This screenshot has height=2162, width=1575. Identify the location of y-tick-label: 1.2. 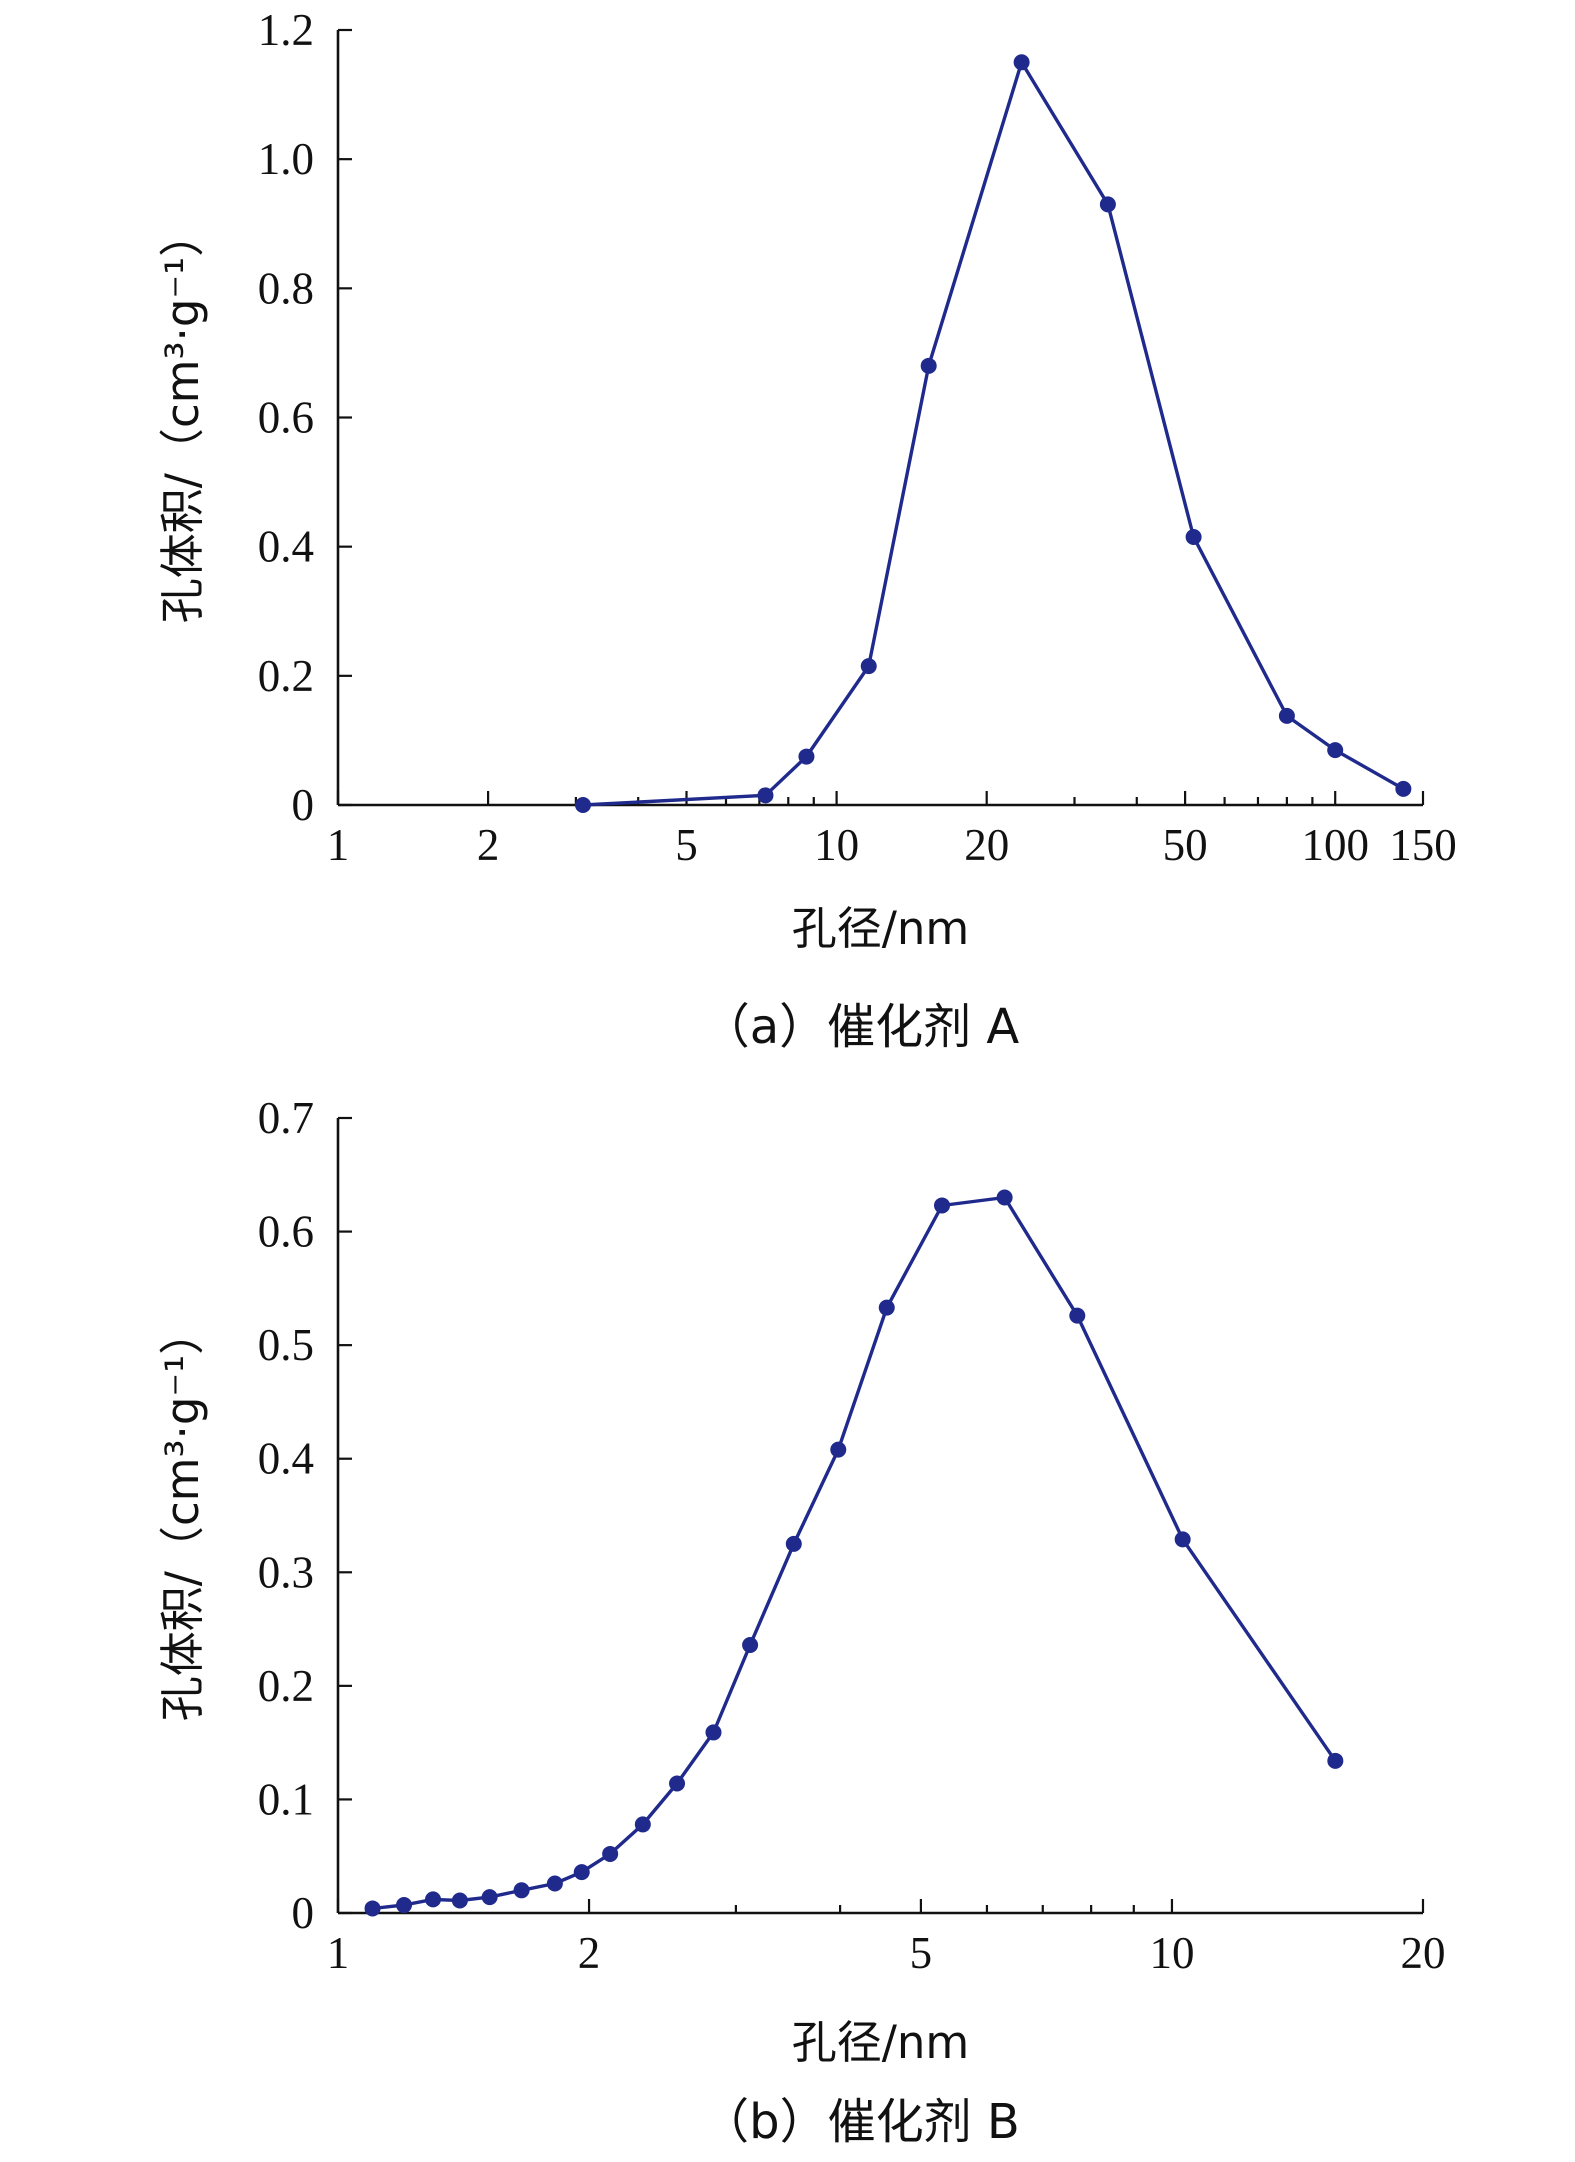
(286, 30).